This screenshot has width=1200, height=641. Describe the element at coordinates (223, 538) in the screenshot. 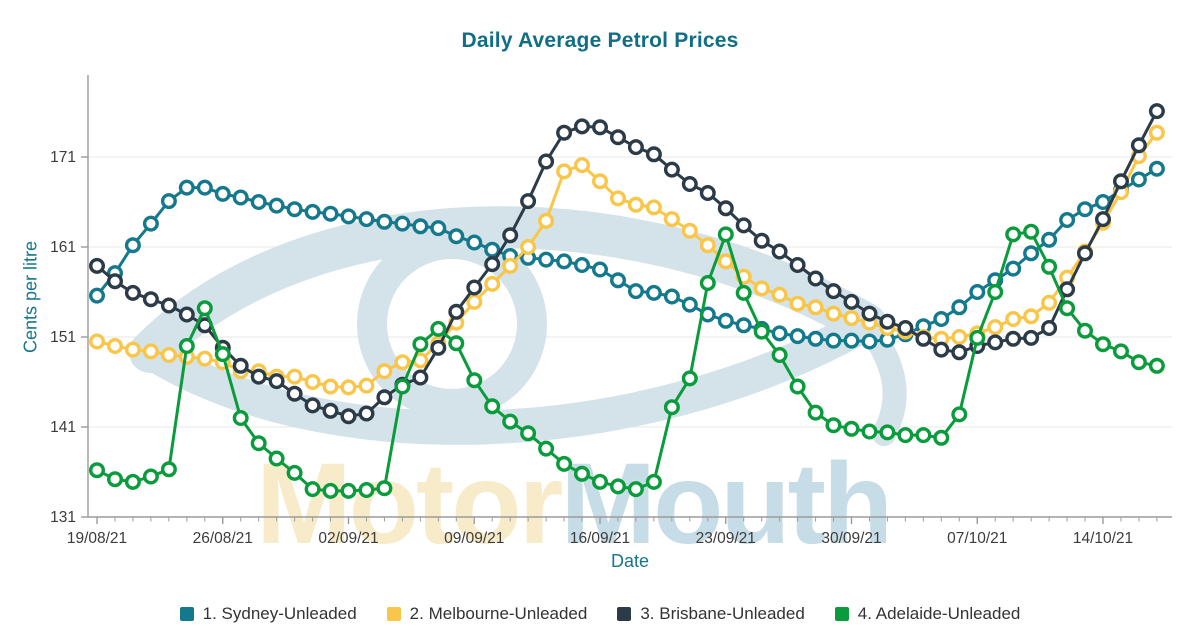

I see `x-tick-label: 26/08/21` at that location.